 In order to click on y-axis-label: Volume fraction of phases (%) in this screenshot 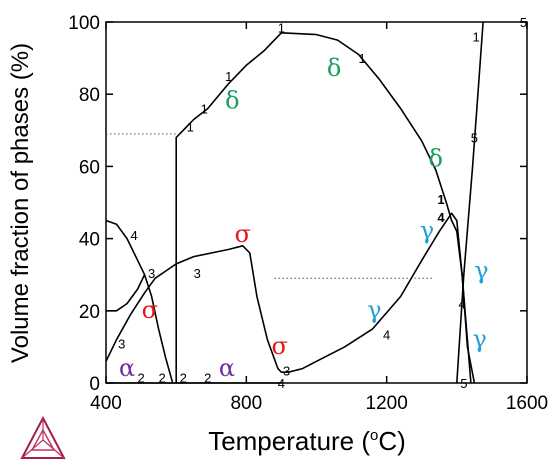, I will do `click(20, 203)`.